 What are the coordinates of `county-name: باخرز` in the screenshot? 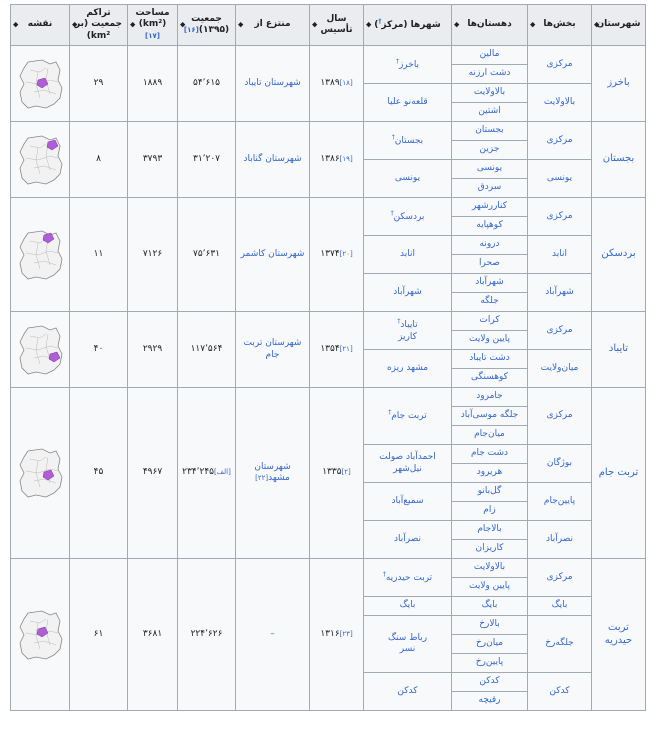 It's located at (618, 83).